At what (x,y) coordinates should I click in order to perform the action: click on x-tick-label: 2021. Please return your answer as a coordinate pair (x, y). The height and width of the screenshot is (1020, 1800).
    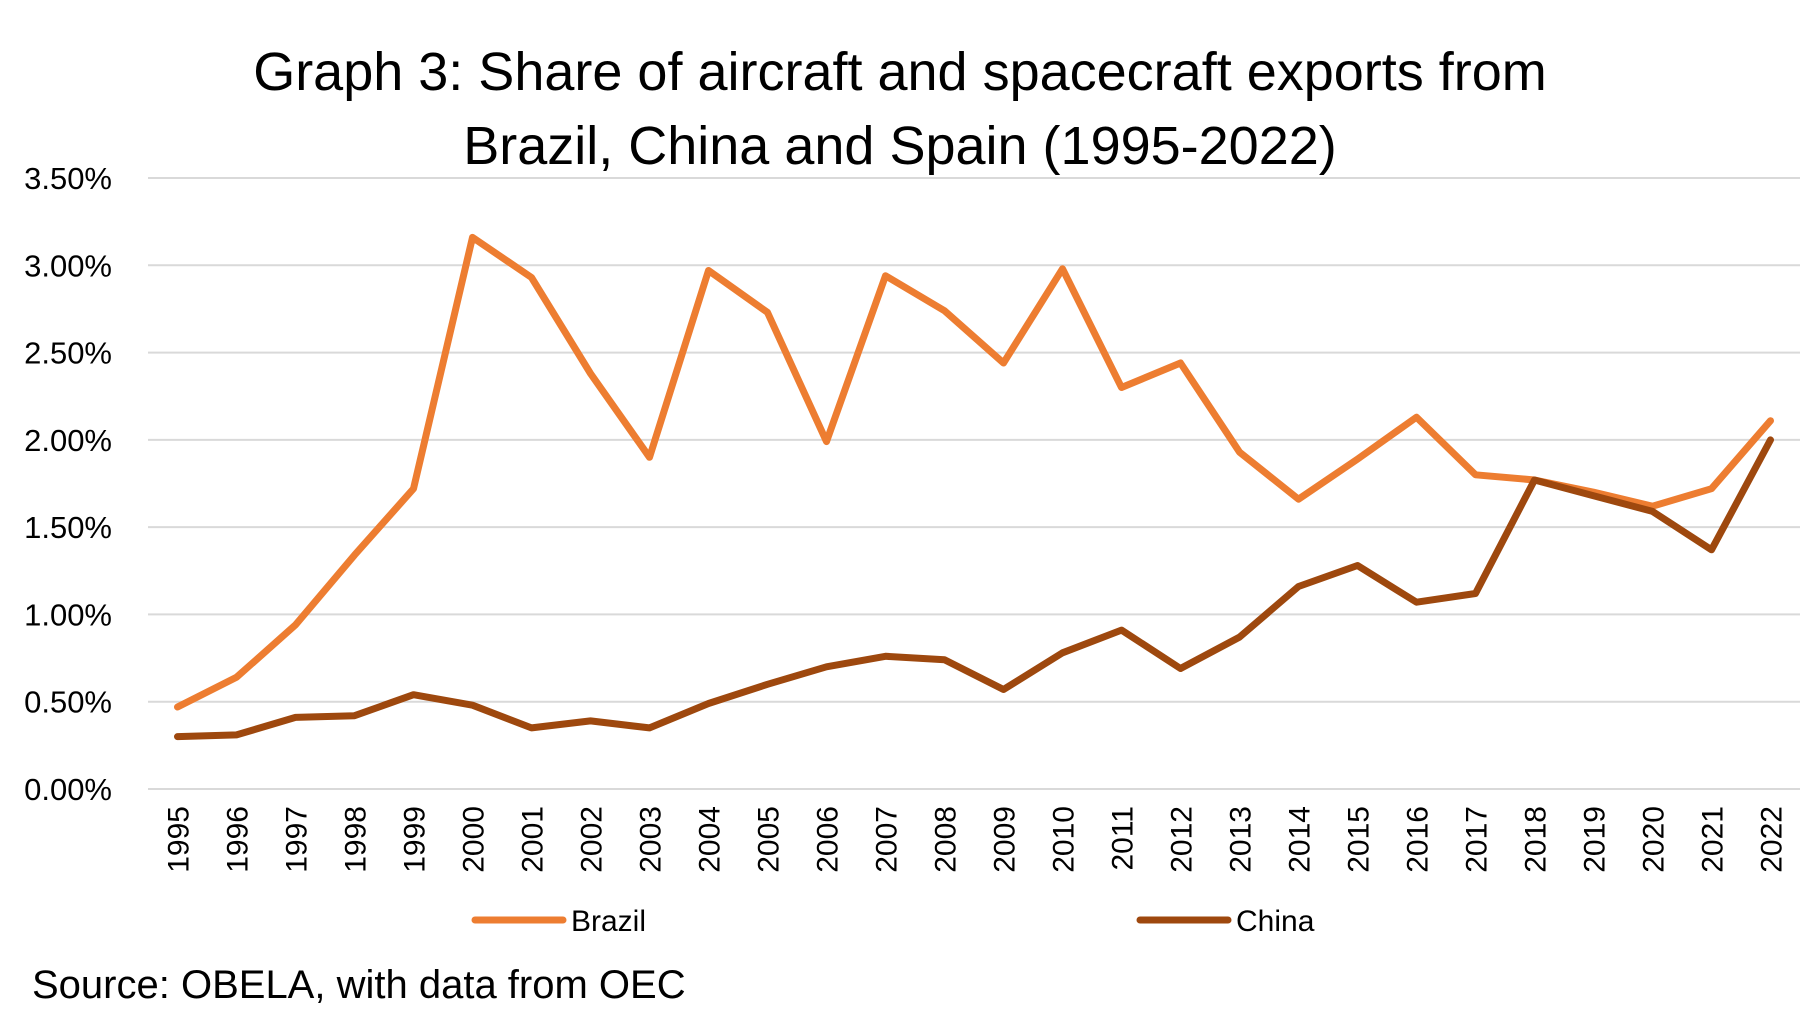
    Looking at the image, I should click on (1713, 839).